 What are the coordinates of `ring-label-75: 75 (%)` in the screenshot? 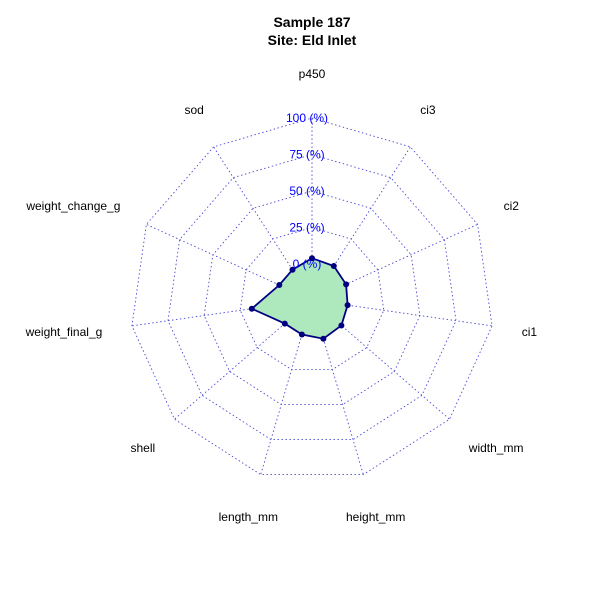 It's located at (306, 155).